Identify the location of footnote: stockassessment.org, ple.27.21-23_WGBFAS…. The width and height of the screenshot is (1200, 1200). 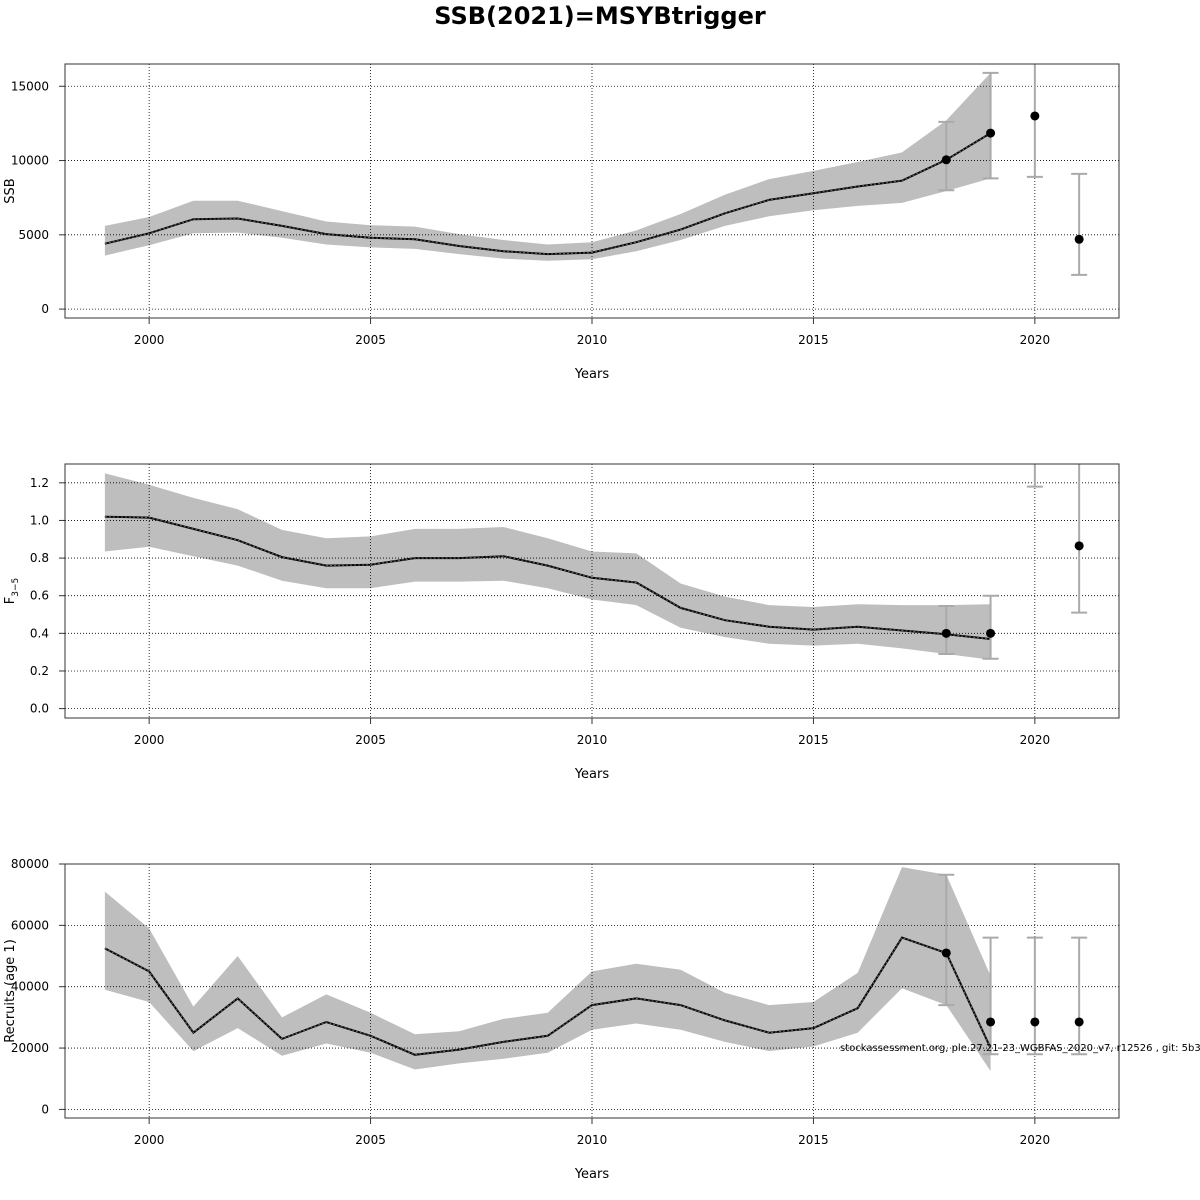
(1020, 1048).